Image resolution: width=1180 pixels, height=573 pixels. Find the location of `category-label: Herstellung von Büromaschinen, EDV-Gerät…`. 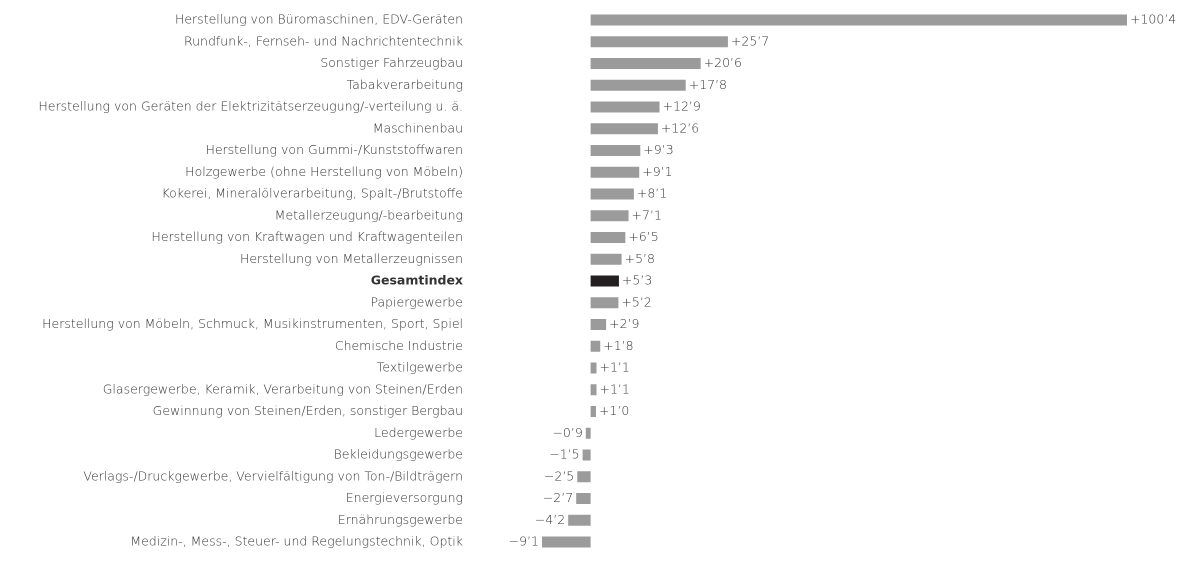

category-label: Herstellung von Büromaschinen, EDV-Gerät… is located at coordinates (319, 19).